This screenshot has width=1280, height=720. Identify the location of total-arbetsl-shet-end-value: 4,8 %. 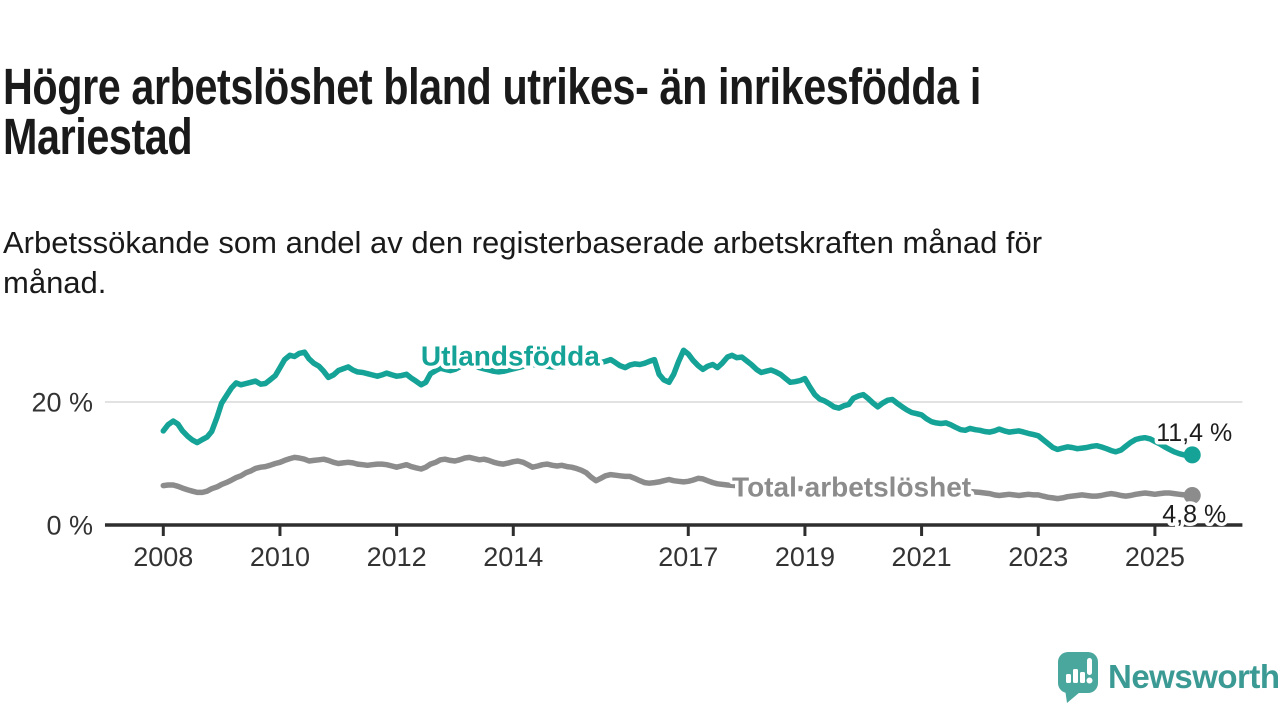
(1194, 514).